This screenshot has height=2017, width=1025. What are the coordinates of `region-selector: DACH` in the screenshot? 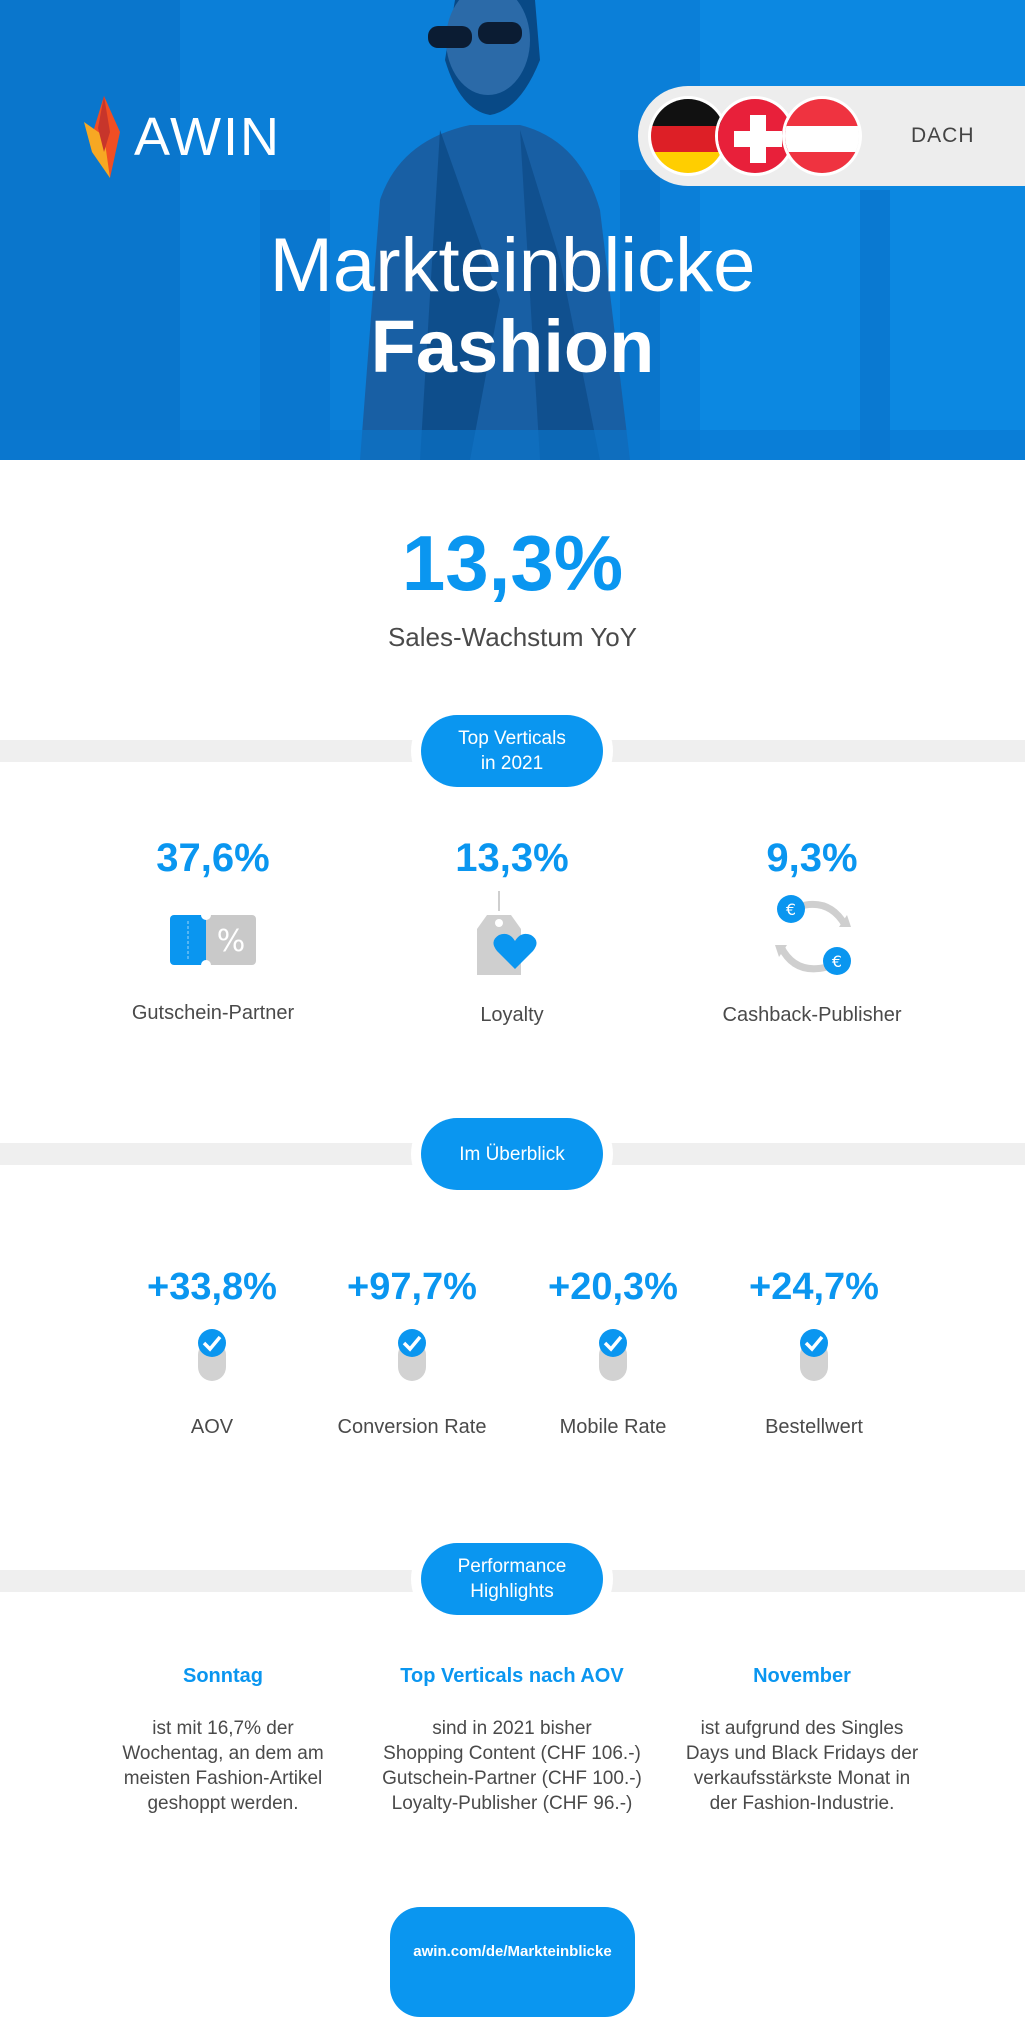 It's located at (831, 136).